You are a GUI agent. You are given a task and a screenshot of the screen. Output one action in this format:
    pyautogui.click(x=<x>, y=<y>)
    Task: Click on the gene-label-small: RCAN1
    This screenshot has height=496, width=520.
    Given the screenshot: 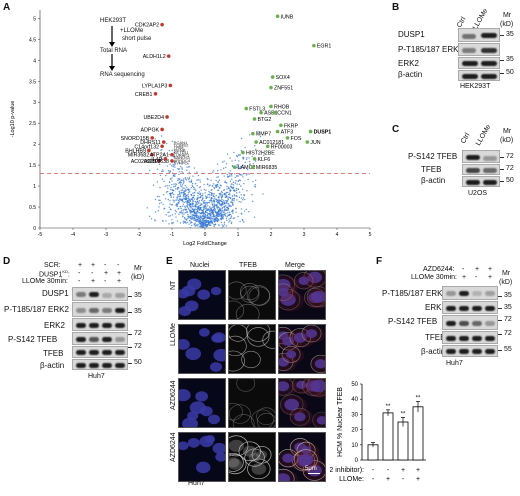 What is the action you would take?
    pyautogui.click(x=181, y=142)
    